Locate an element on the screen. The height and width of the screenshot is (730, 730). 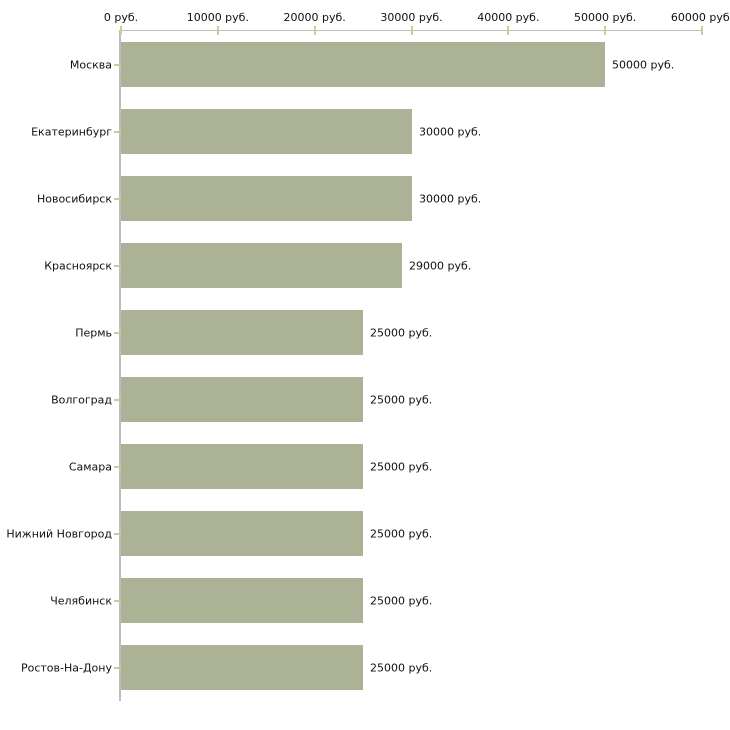
category-label: Волгоград is located at coordinates (81, 399).